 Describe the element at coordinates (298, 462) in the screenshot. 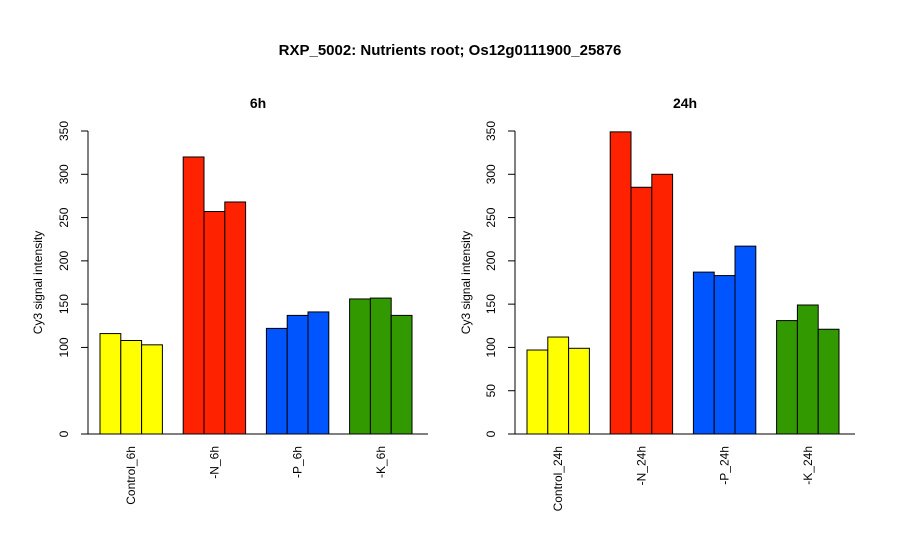

I see `x-category-label: -P_6h` at that location.